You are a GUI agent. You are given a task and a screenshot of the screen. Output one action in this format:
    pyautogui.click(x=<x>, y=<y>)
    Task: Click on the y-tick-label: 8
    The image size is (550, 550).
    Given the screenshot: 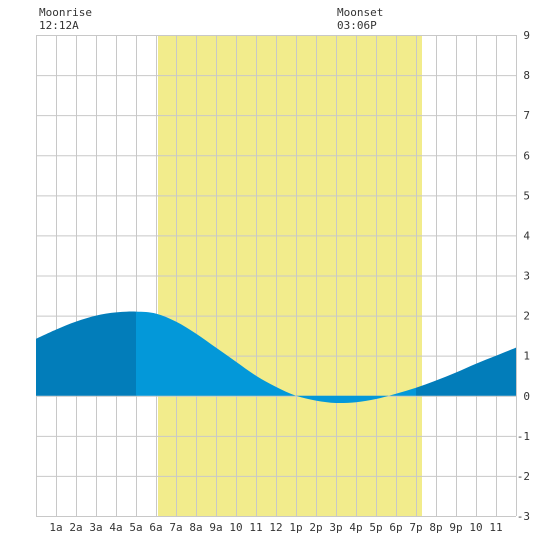 What is the action you would take?
    pyautogui.click(x=526, y=75)
    